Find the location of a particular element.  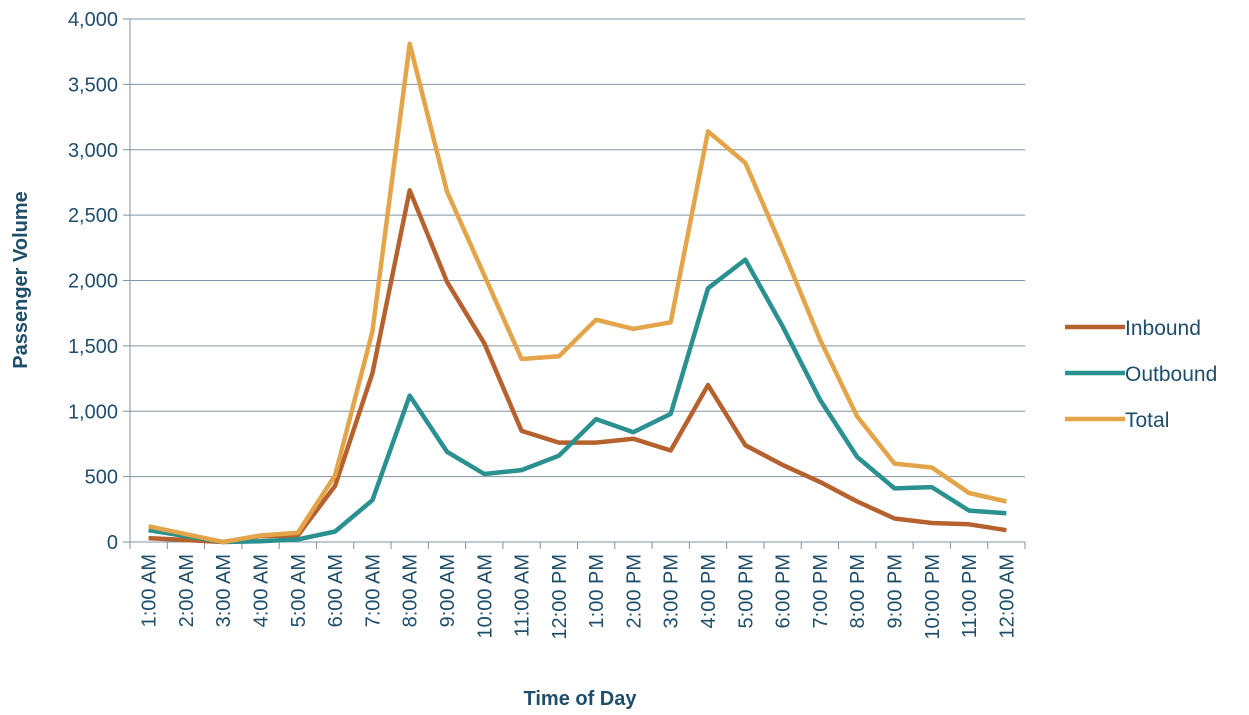

x-tick-label: 6:00 AM is located at coordinates (336, 590).